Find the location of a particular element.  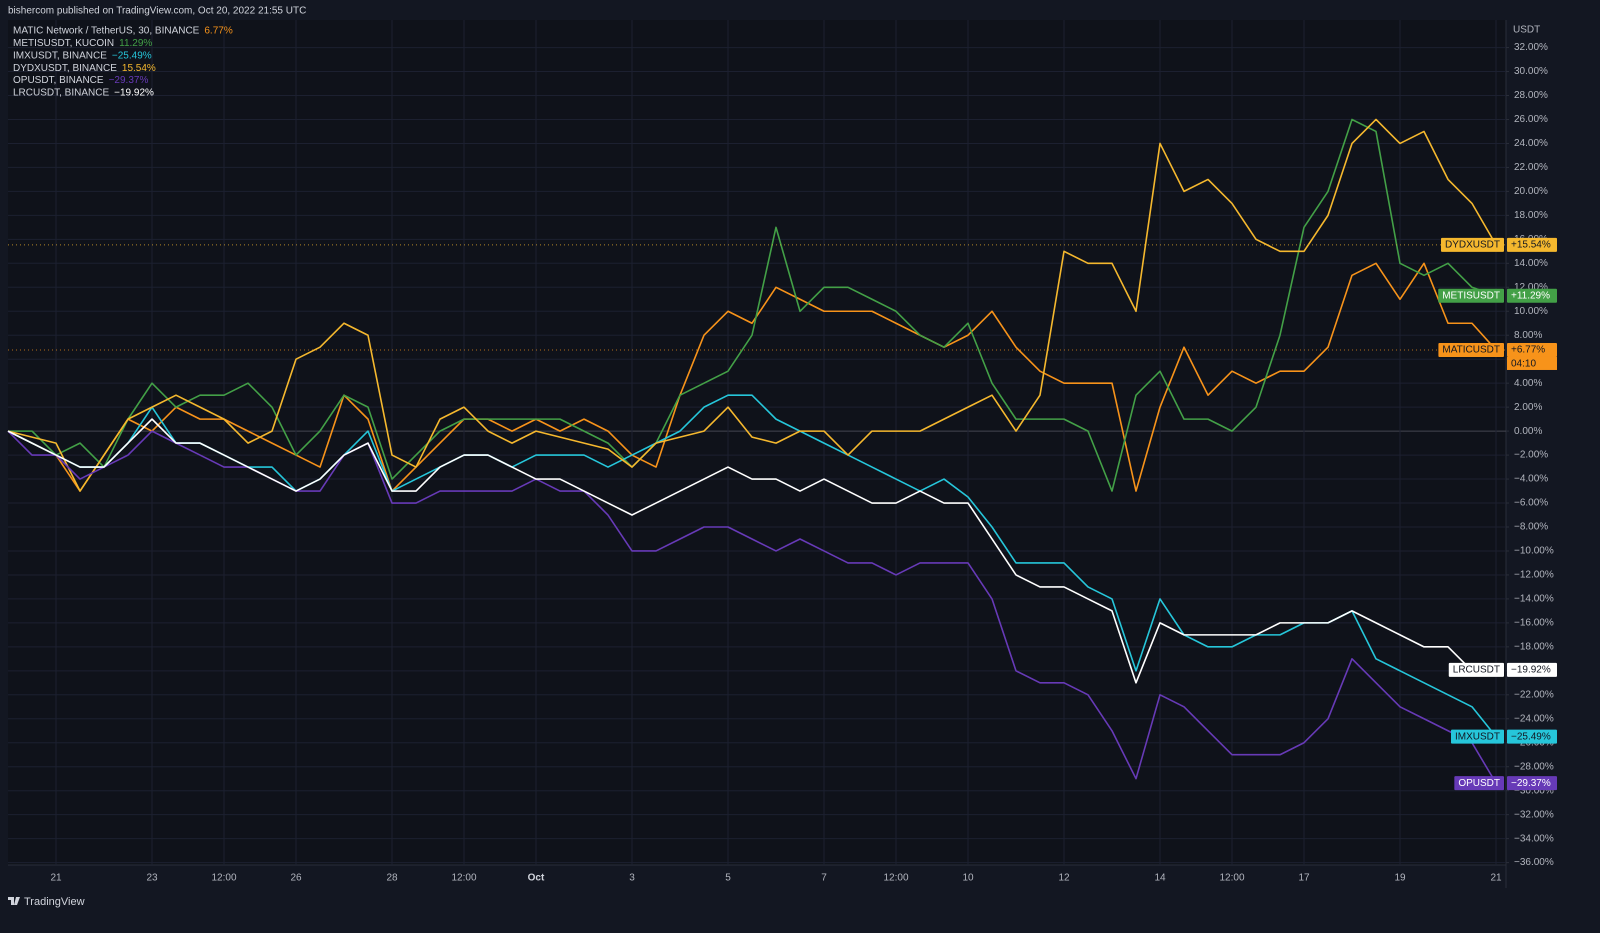

price-tag-text: −19.92% is located at coordinates (1531, 670).